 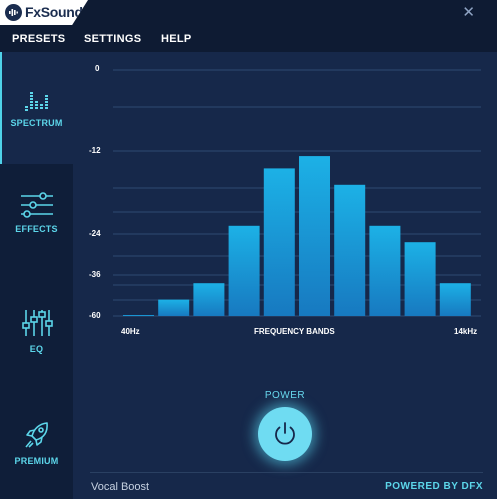 I want to click on sidebar-item-effects: EFFECTS, so click(x=36, y=227).